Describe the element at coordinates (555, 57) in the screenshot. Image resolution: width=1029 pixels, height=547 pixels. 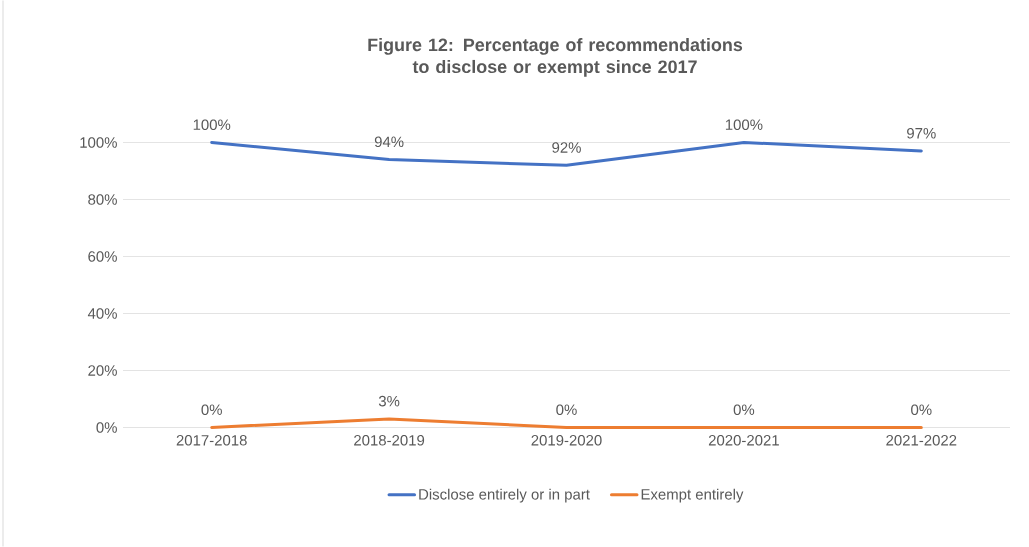
I see `chart-title: Figure 12: Percentage of recommendations to disclose or exempt since 2017` at that location.